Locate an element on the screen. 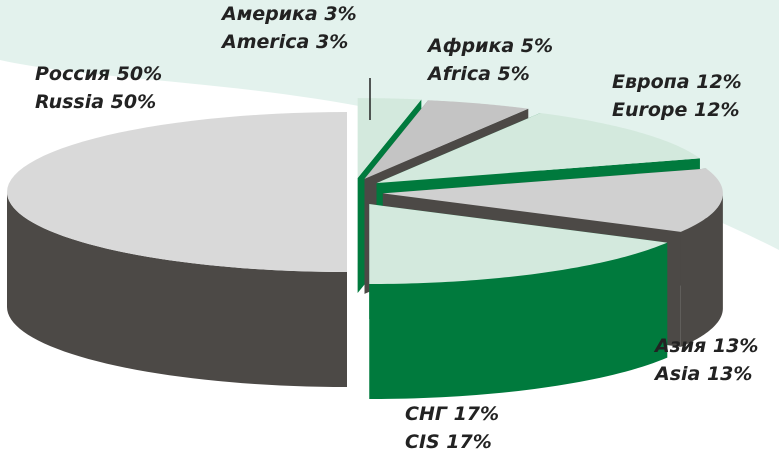 The image size is (779, 460). slice-label-ru: Азия 13% is located at coordinates (705, 346).